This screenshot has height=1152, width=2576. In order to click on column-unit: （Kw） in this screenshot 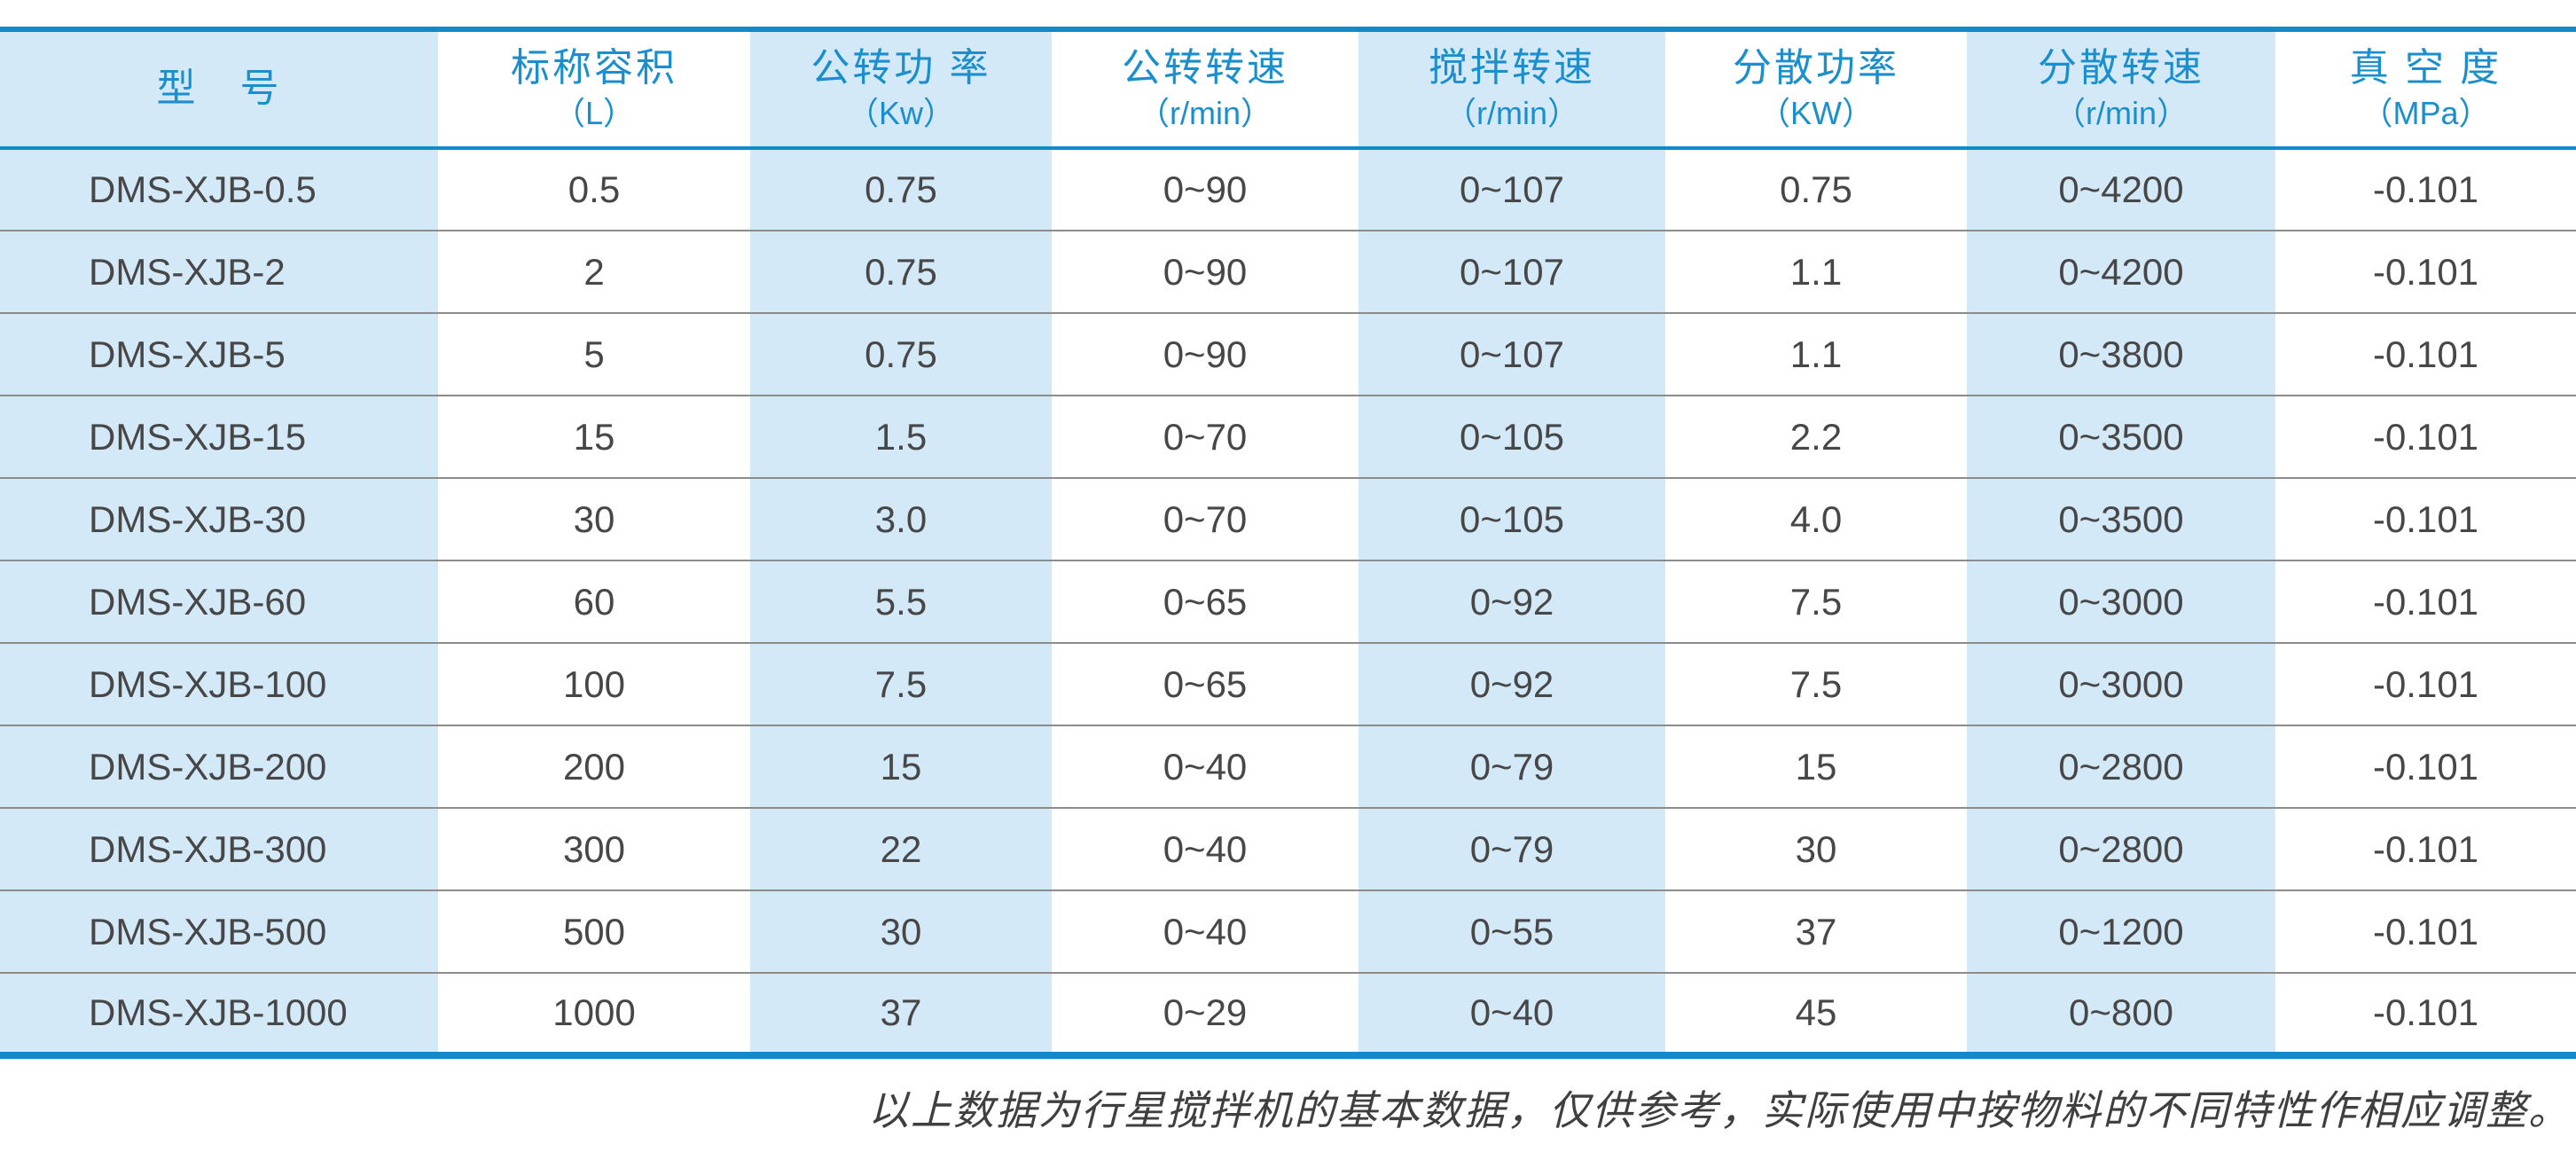, I will do `click(900, 114)`.